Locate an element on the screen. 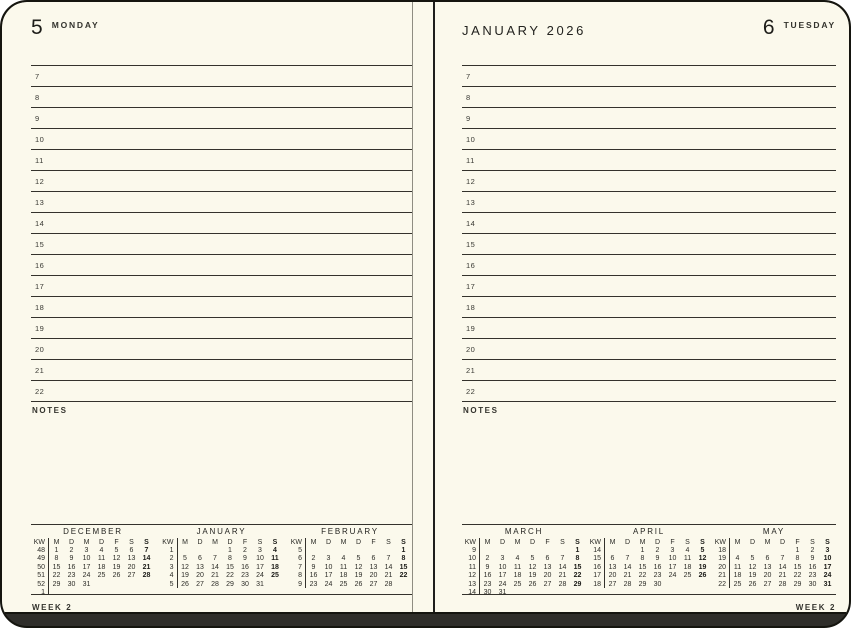 The image size is (867, 628). hour-row-10: 10 is located at coordinates (221, 138).